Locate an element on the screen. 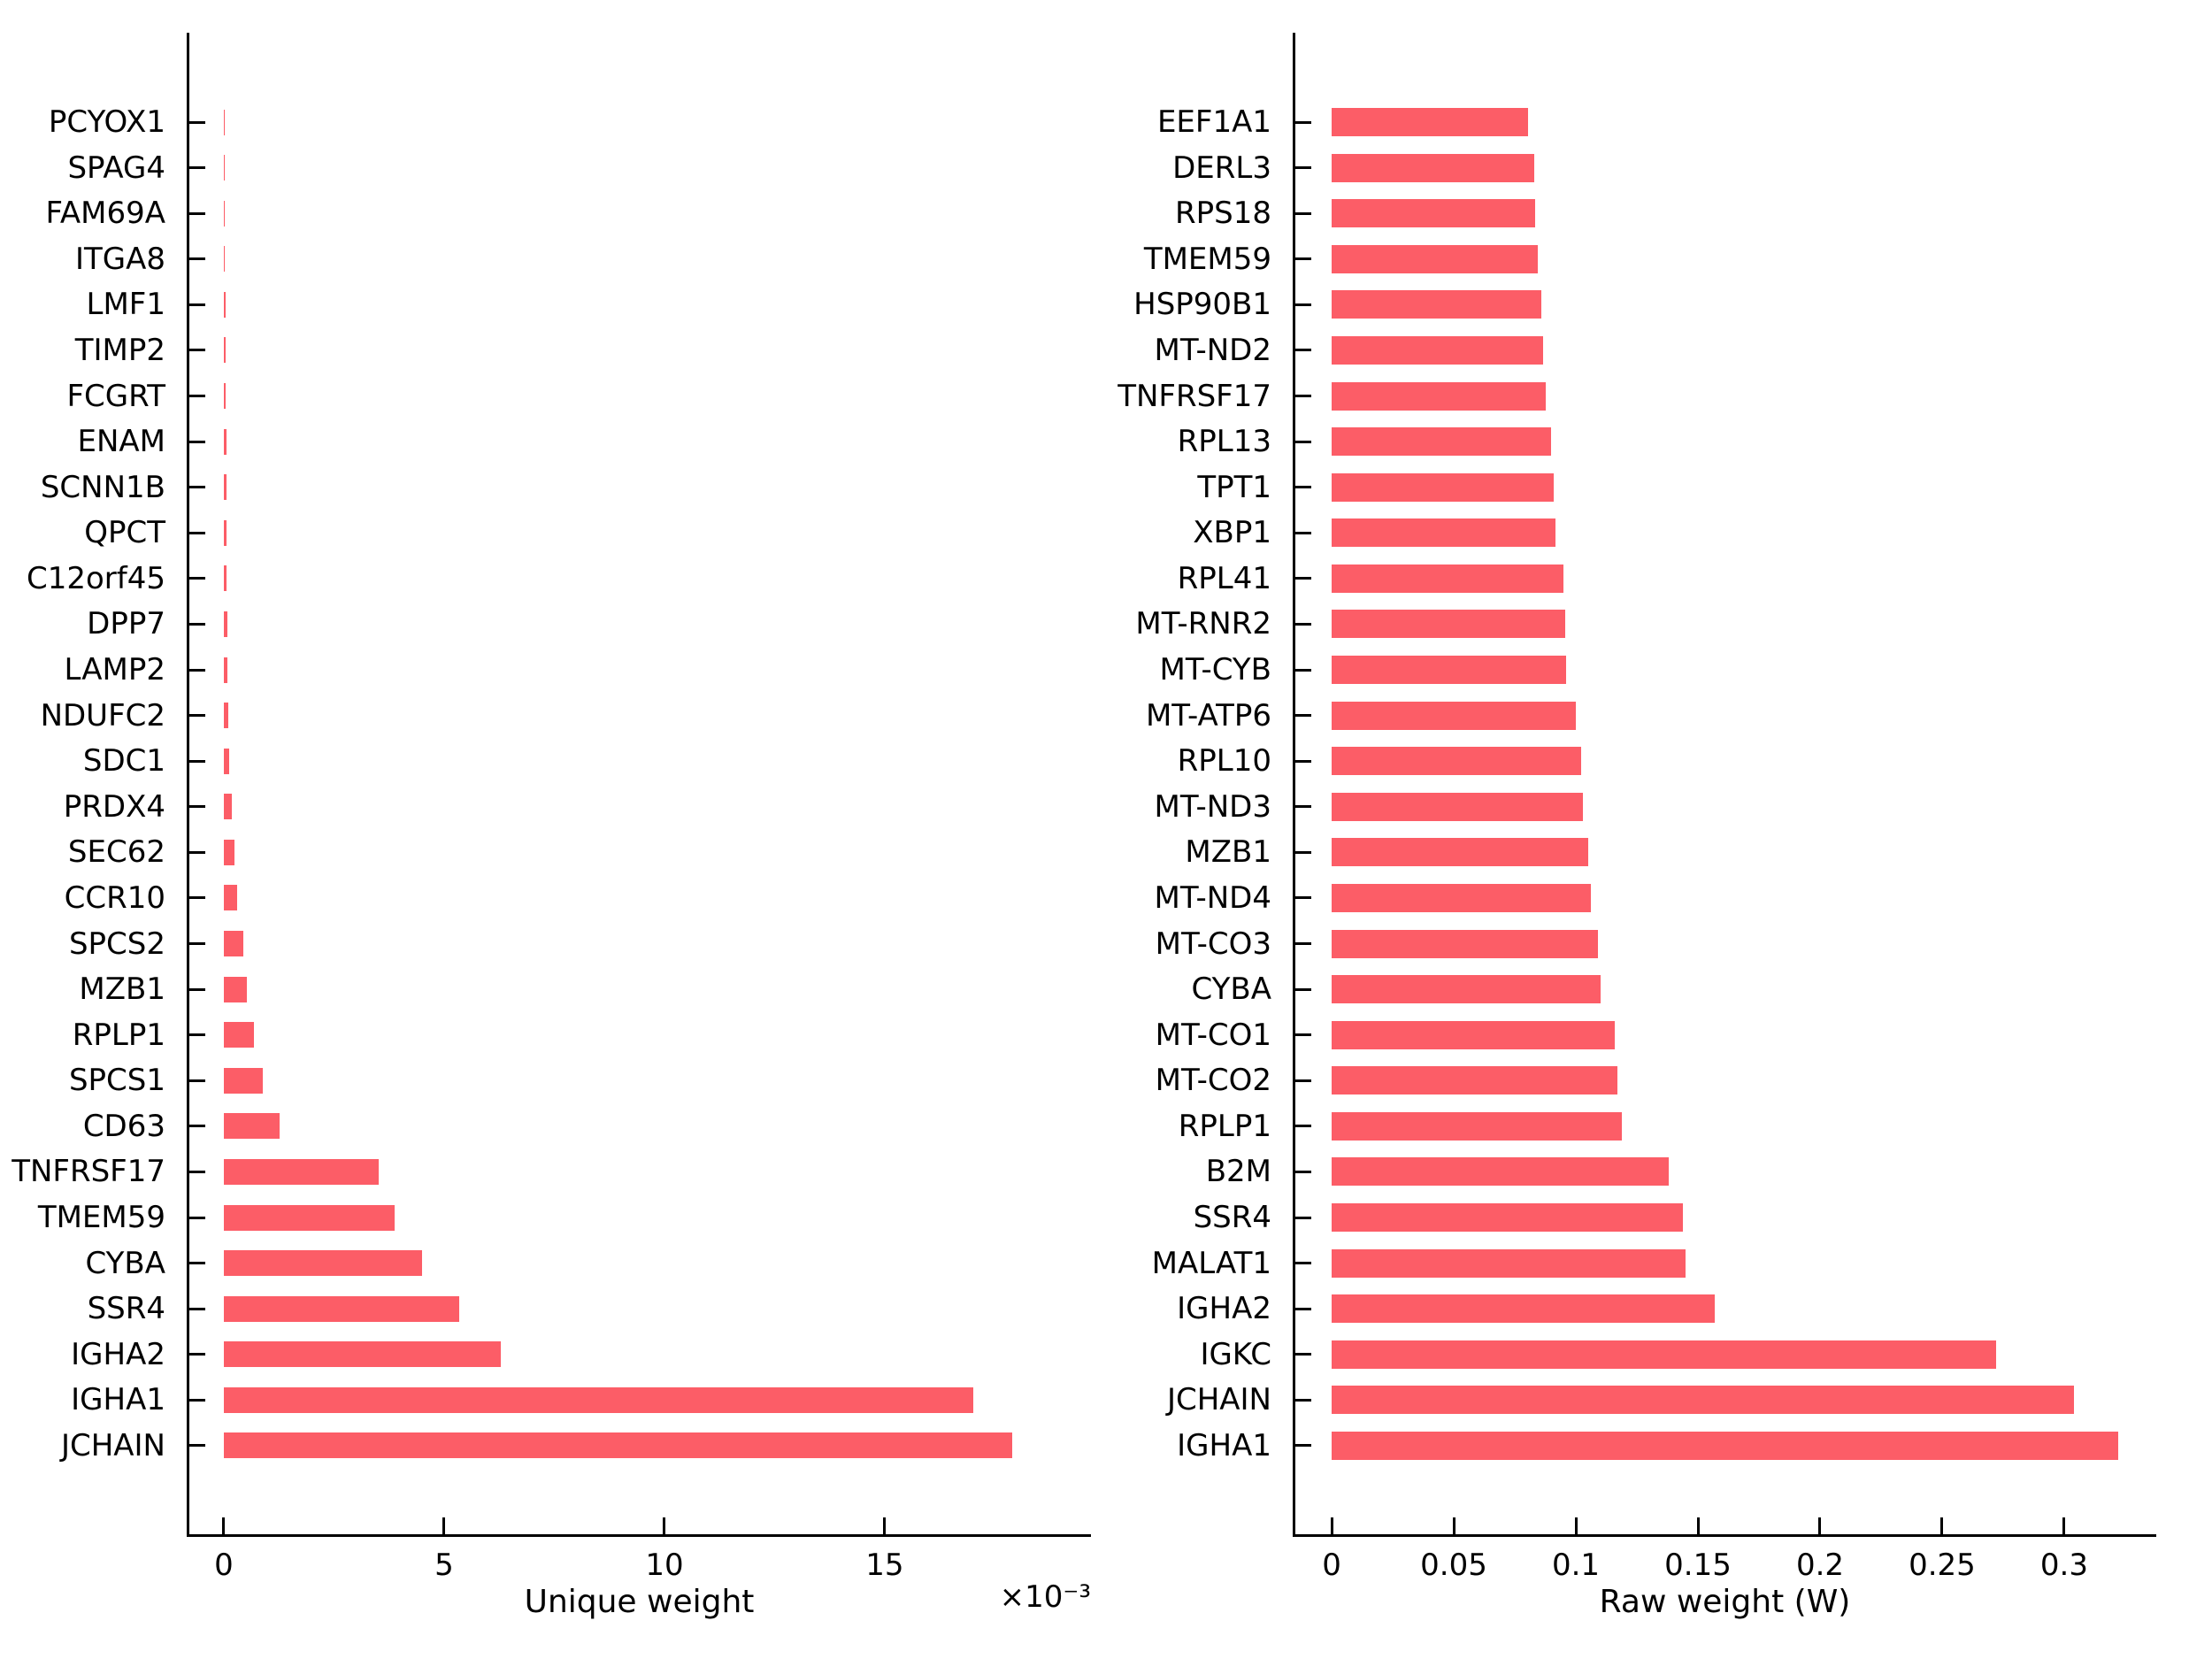 This screenshot has height=1659, width=2212. bar-eef1a1 is located at coordinates (1431, 122).